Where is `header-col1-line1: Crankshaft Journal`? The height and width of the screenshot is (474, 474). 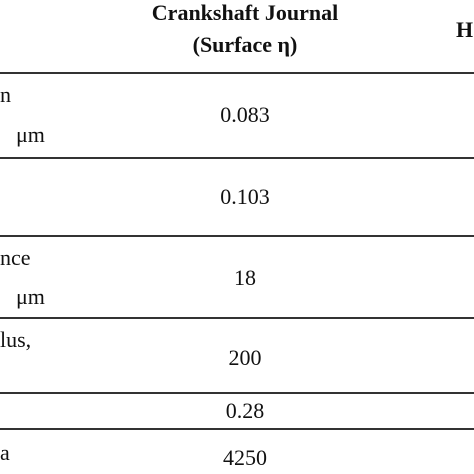
header-col1-line1: Crankshaft Journal is located at coordinates (245, 12).